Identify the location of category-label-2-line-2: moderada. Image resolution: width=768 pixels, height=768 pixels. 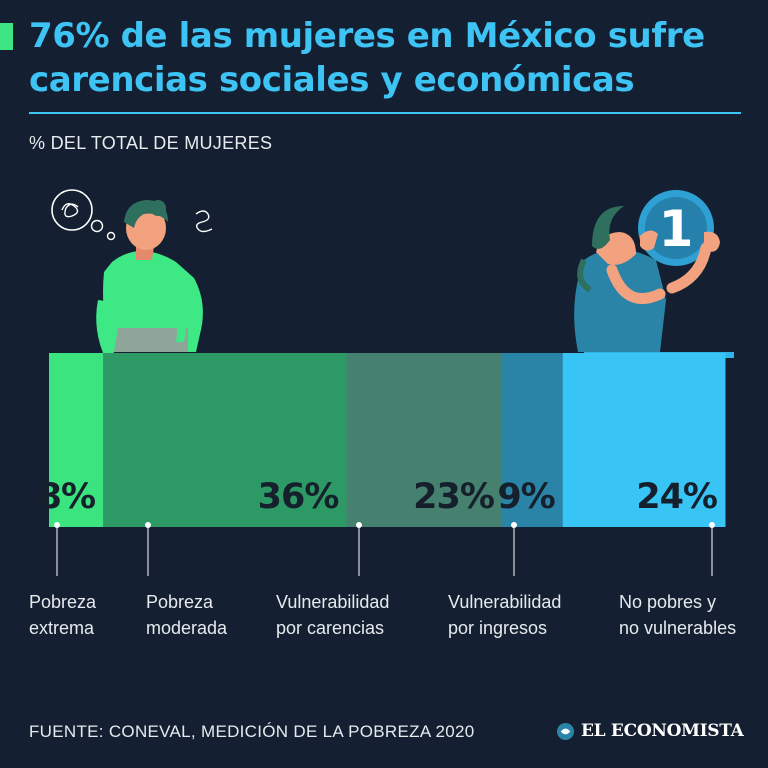
(187, 628).